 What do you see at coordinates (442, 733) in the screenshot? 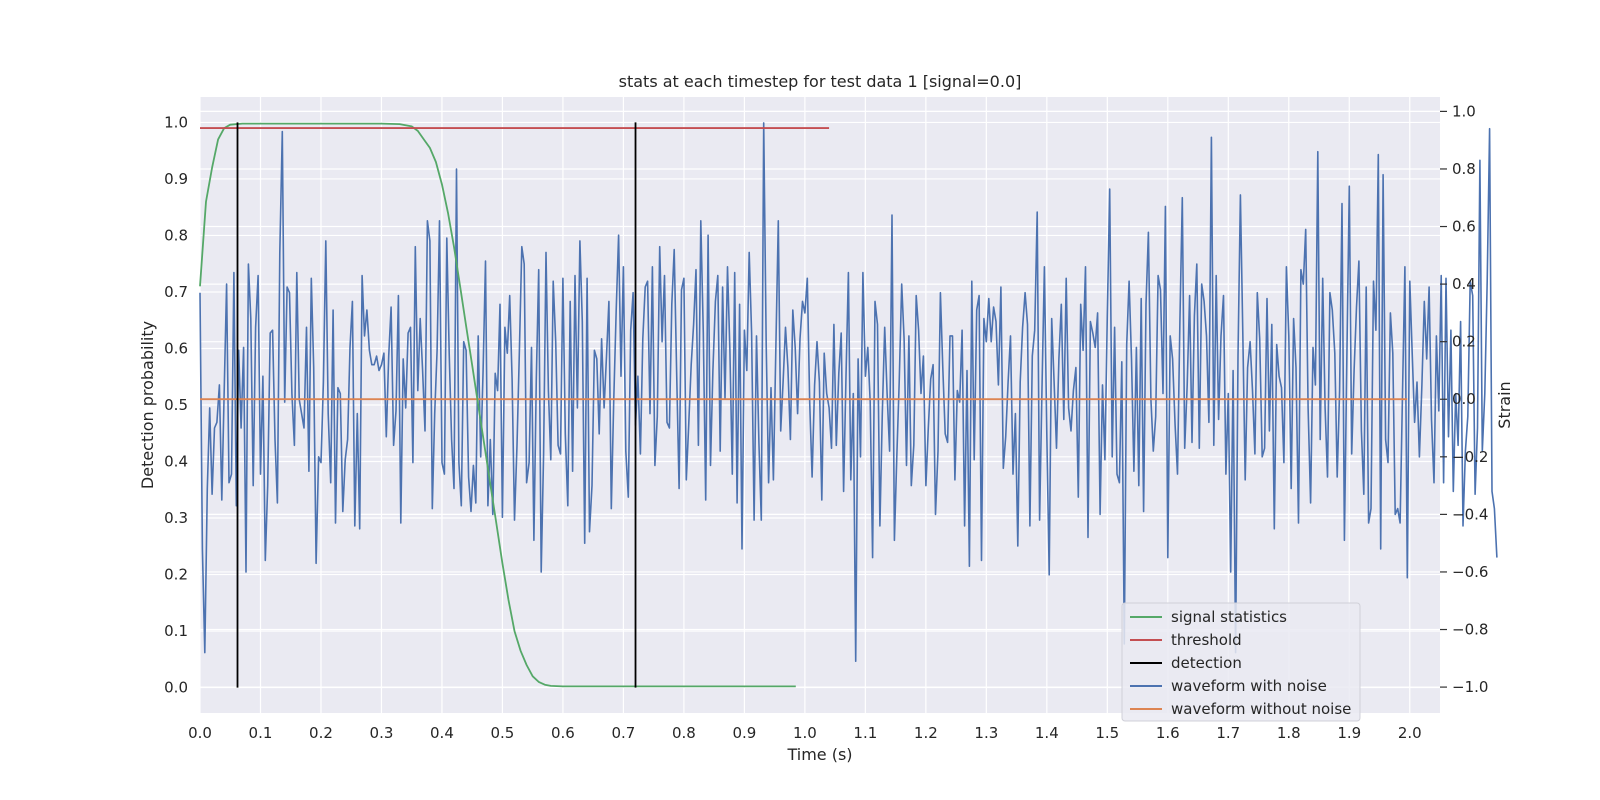
I see `x-tick-label: 0.4` at bounding box center [442, 733].